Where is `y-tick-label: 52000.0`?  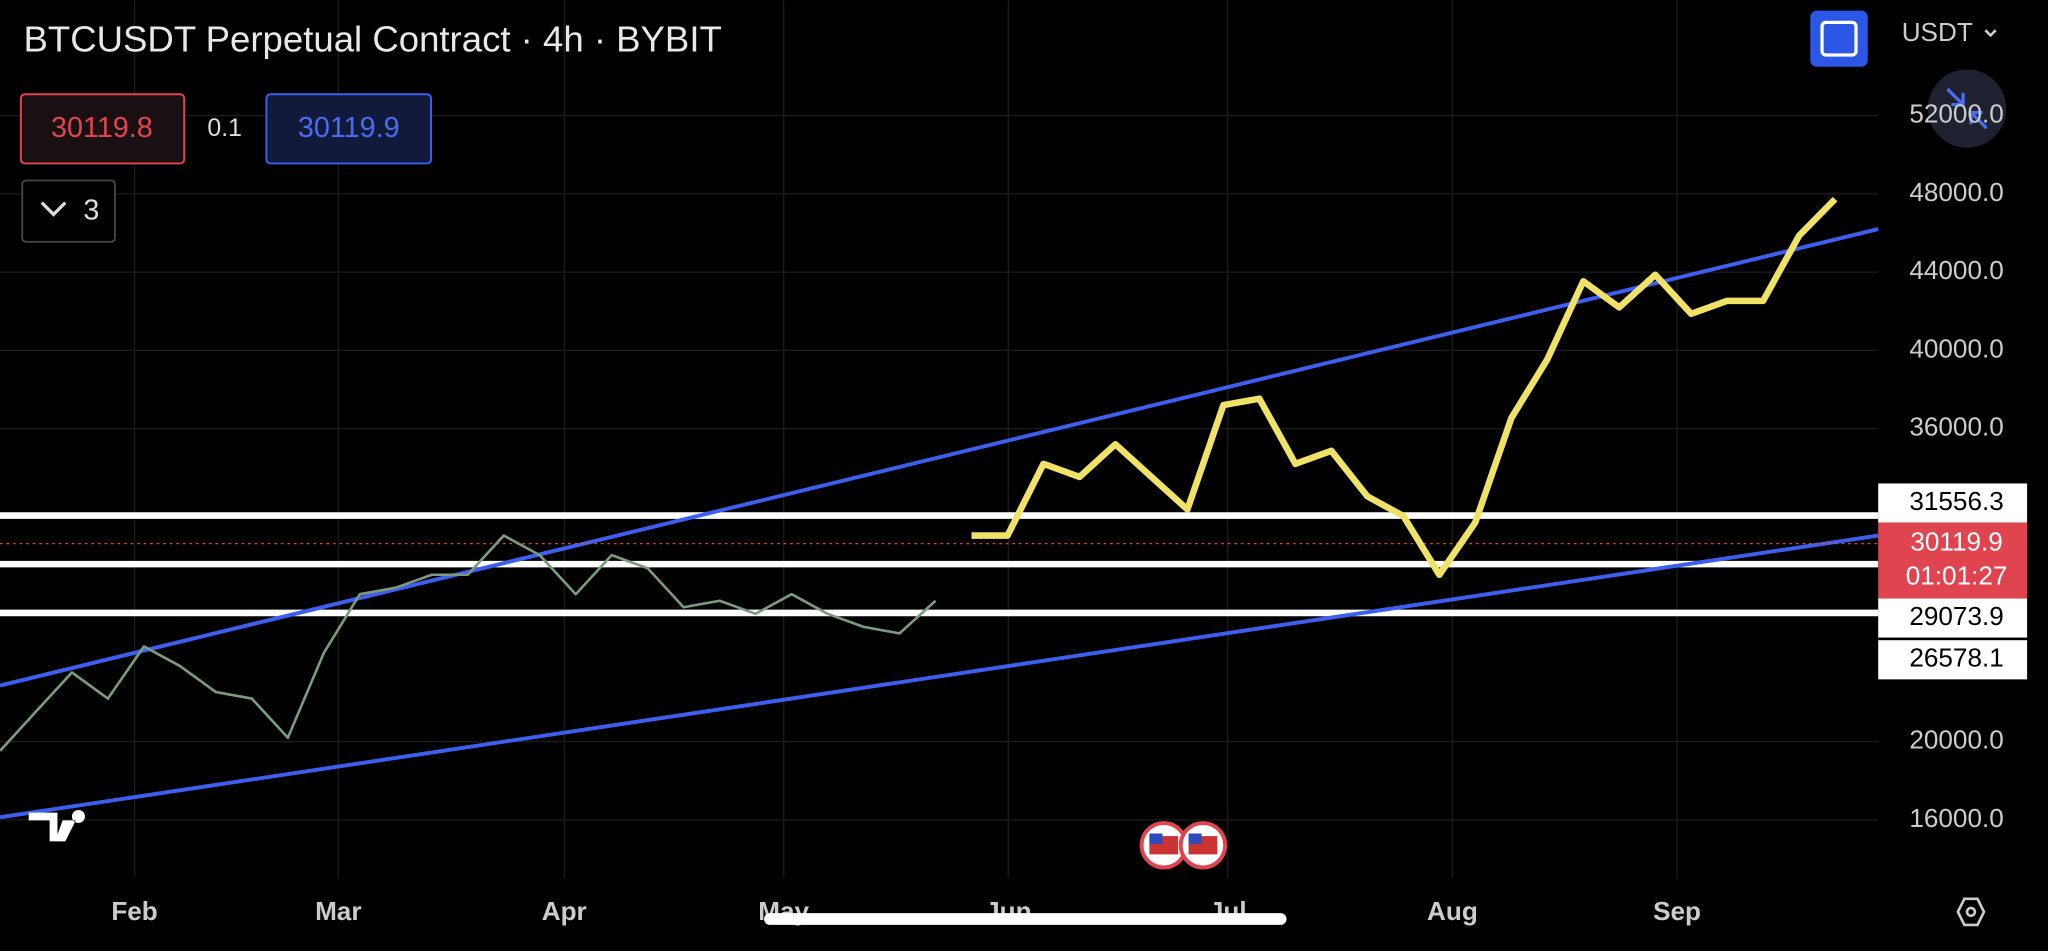 y-tick-label: 52000.0 is located at coordinates (1956, 114).